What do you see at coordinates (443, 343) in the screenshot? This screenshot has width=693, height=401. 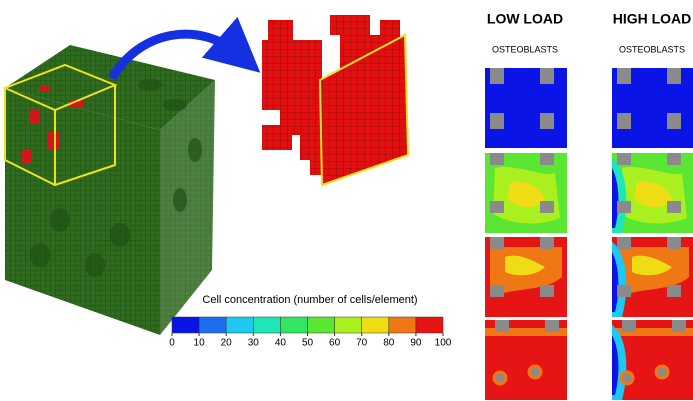 I see `tick-label: 100` at bounding box center [443, 343].